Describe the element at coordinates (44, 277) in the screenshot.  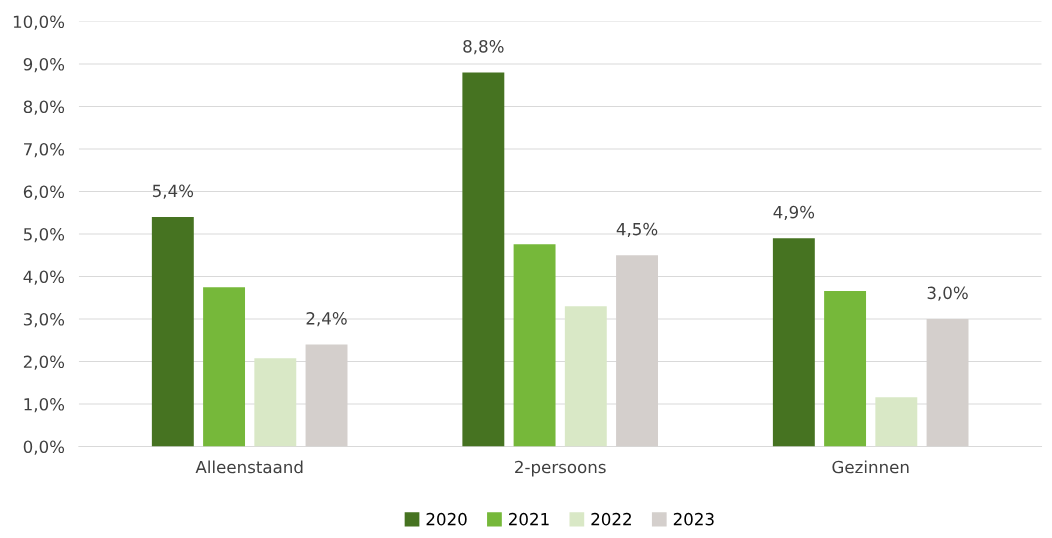
I see `y-tick-label: 4,0%` at that location.